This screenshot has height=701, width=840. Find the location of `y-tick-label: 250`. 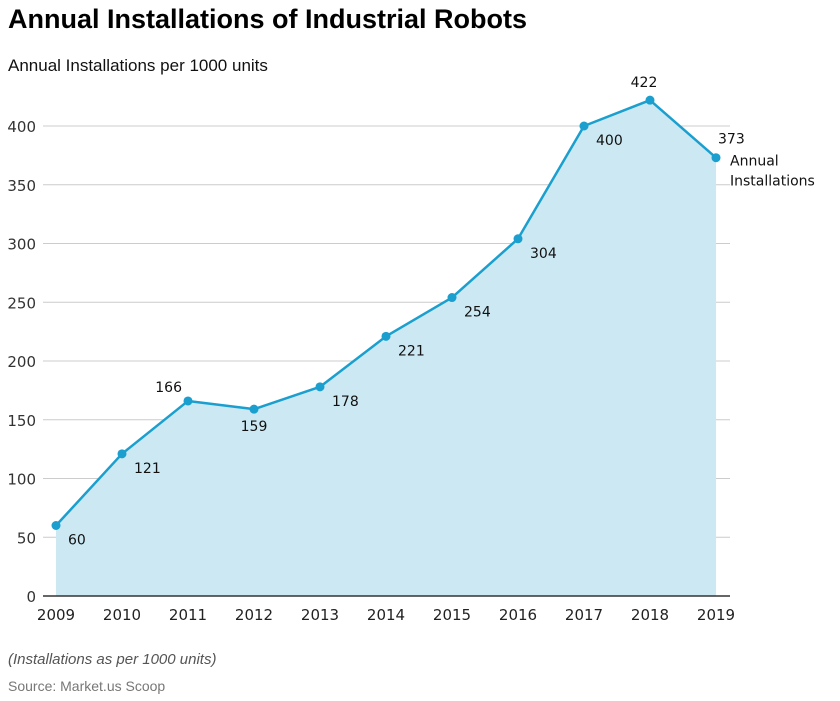

y-tick-label: 250 is located at coordinates (21, 303).